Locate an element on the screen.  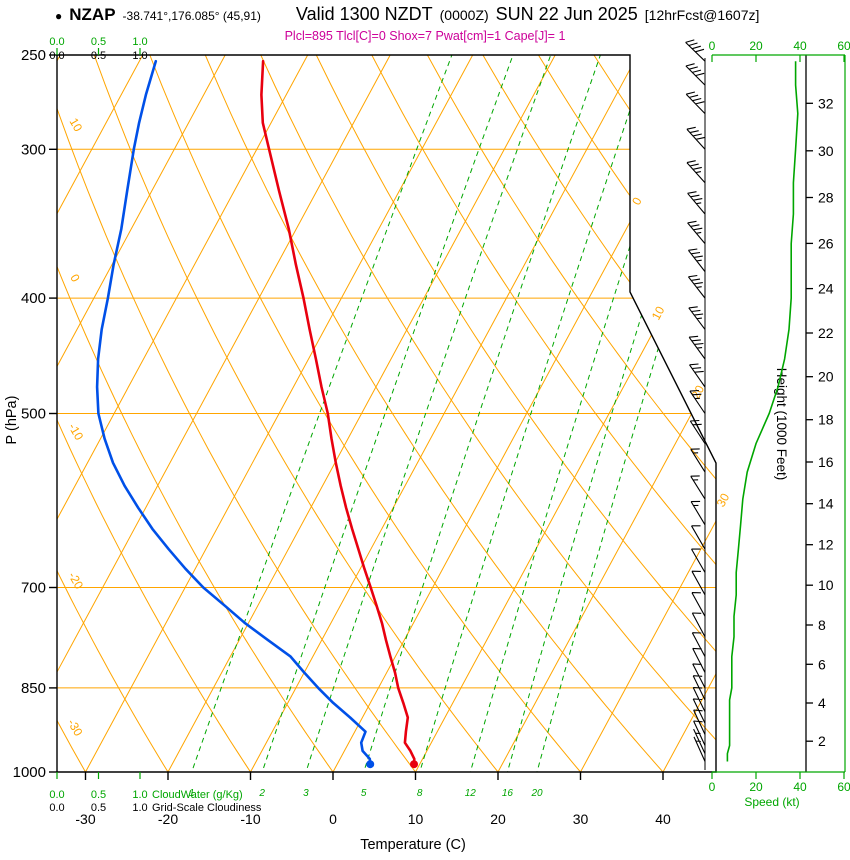
forecast-tag: [12hrFcst@1607z] is located at coordinates (702, 15).